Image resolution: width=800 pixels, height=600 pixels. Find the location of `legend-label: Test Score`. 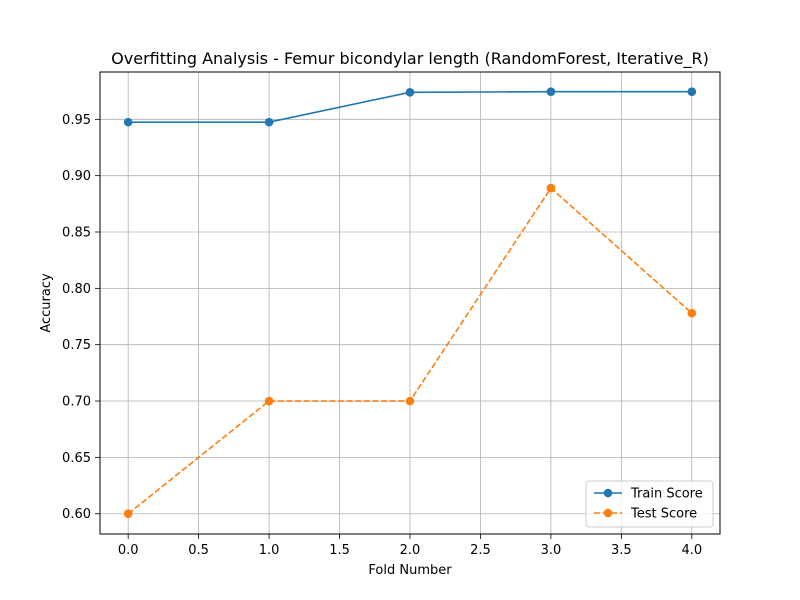

legend-label: Test Score is located at coordinates (663, 514).